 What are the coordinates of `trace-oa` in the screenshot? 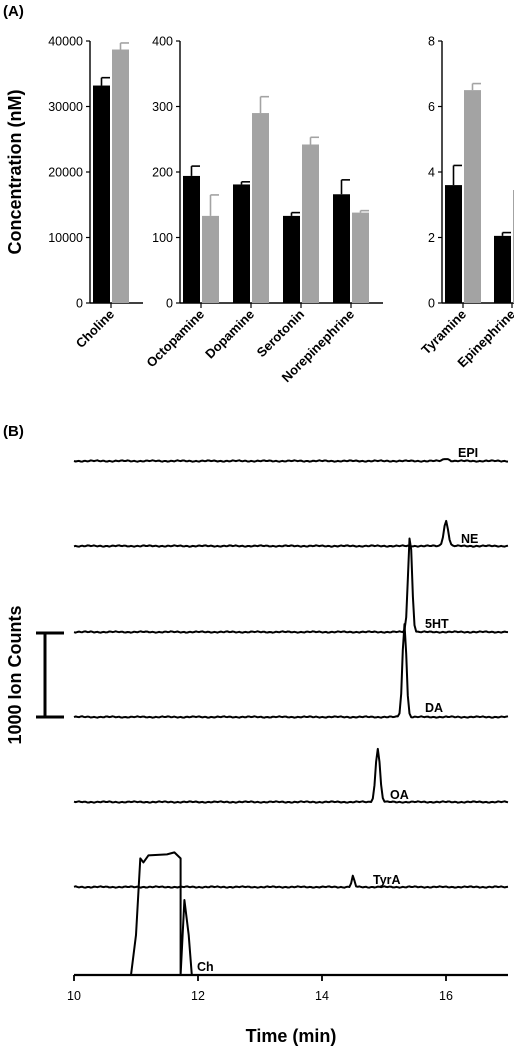 It's located at (291, 775).